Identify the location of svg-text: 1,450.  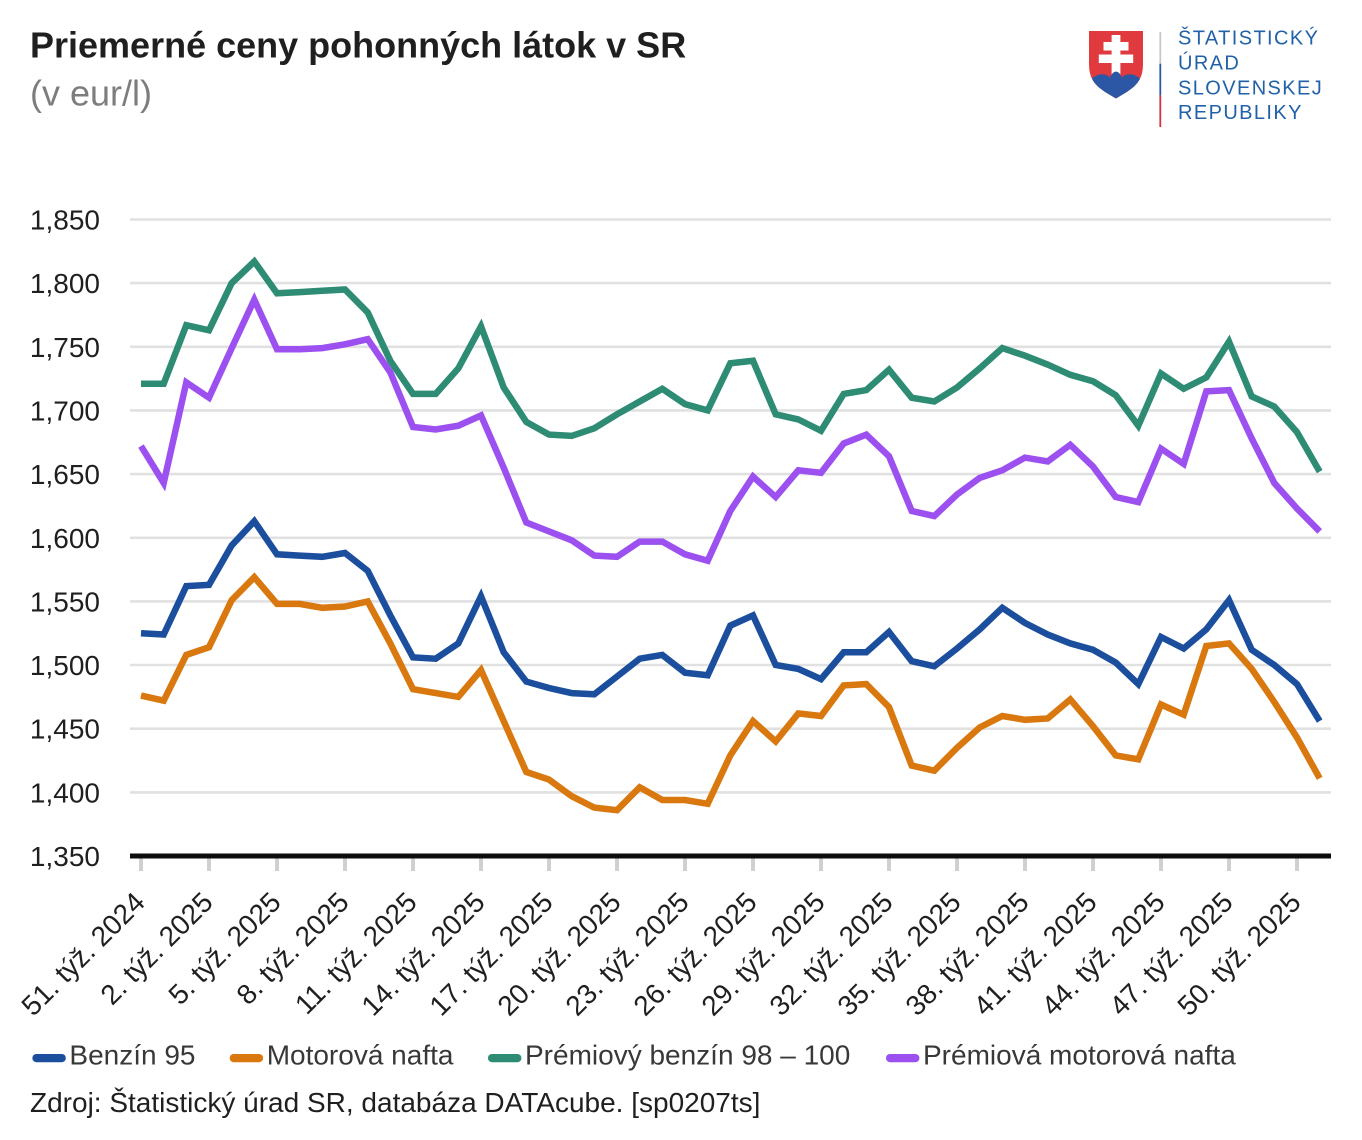
(65, 729).